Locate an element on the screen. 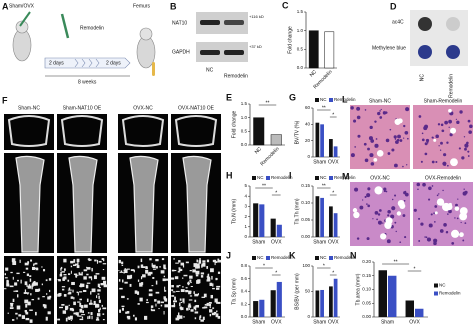  x-tick-label: OVX is located at coordinates (333, 242).